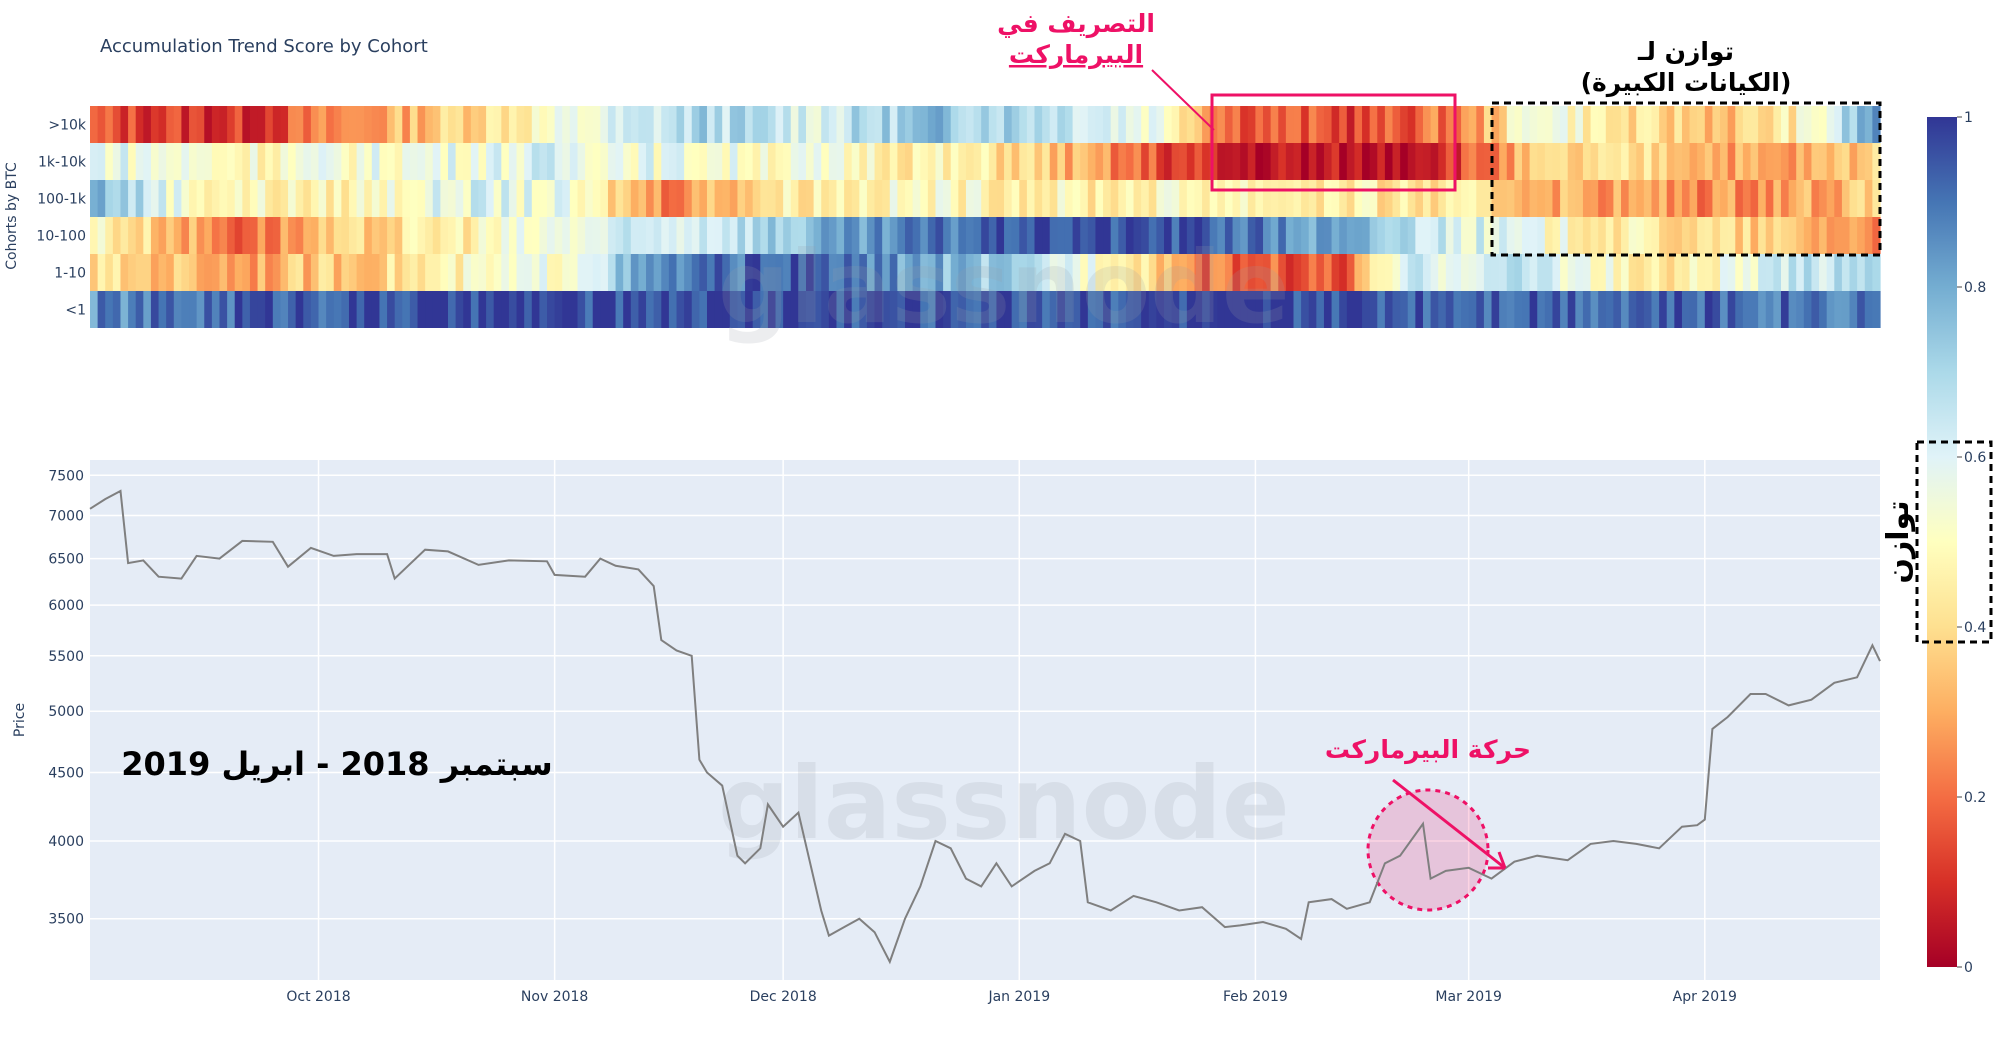  Describe the element at coordinates (1898, 541) in the screenshot. I see `balance-label: توازن` at that location.